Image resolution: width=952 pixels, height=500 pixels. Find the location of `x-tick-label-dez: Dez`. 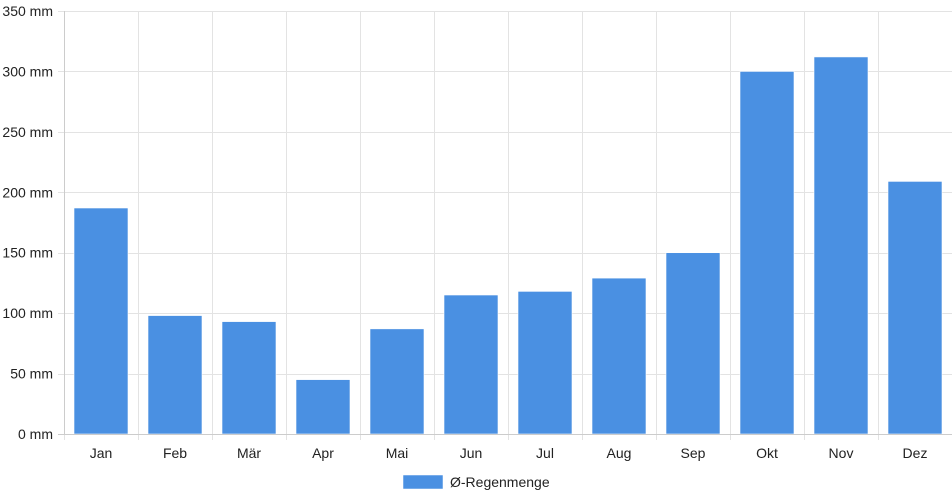

x-tick-label-dez: Dez is located at coordinates (915, 453).